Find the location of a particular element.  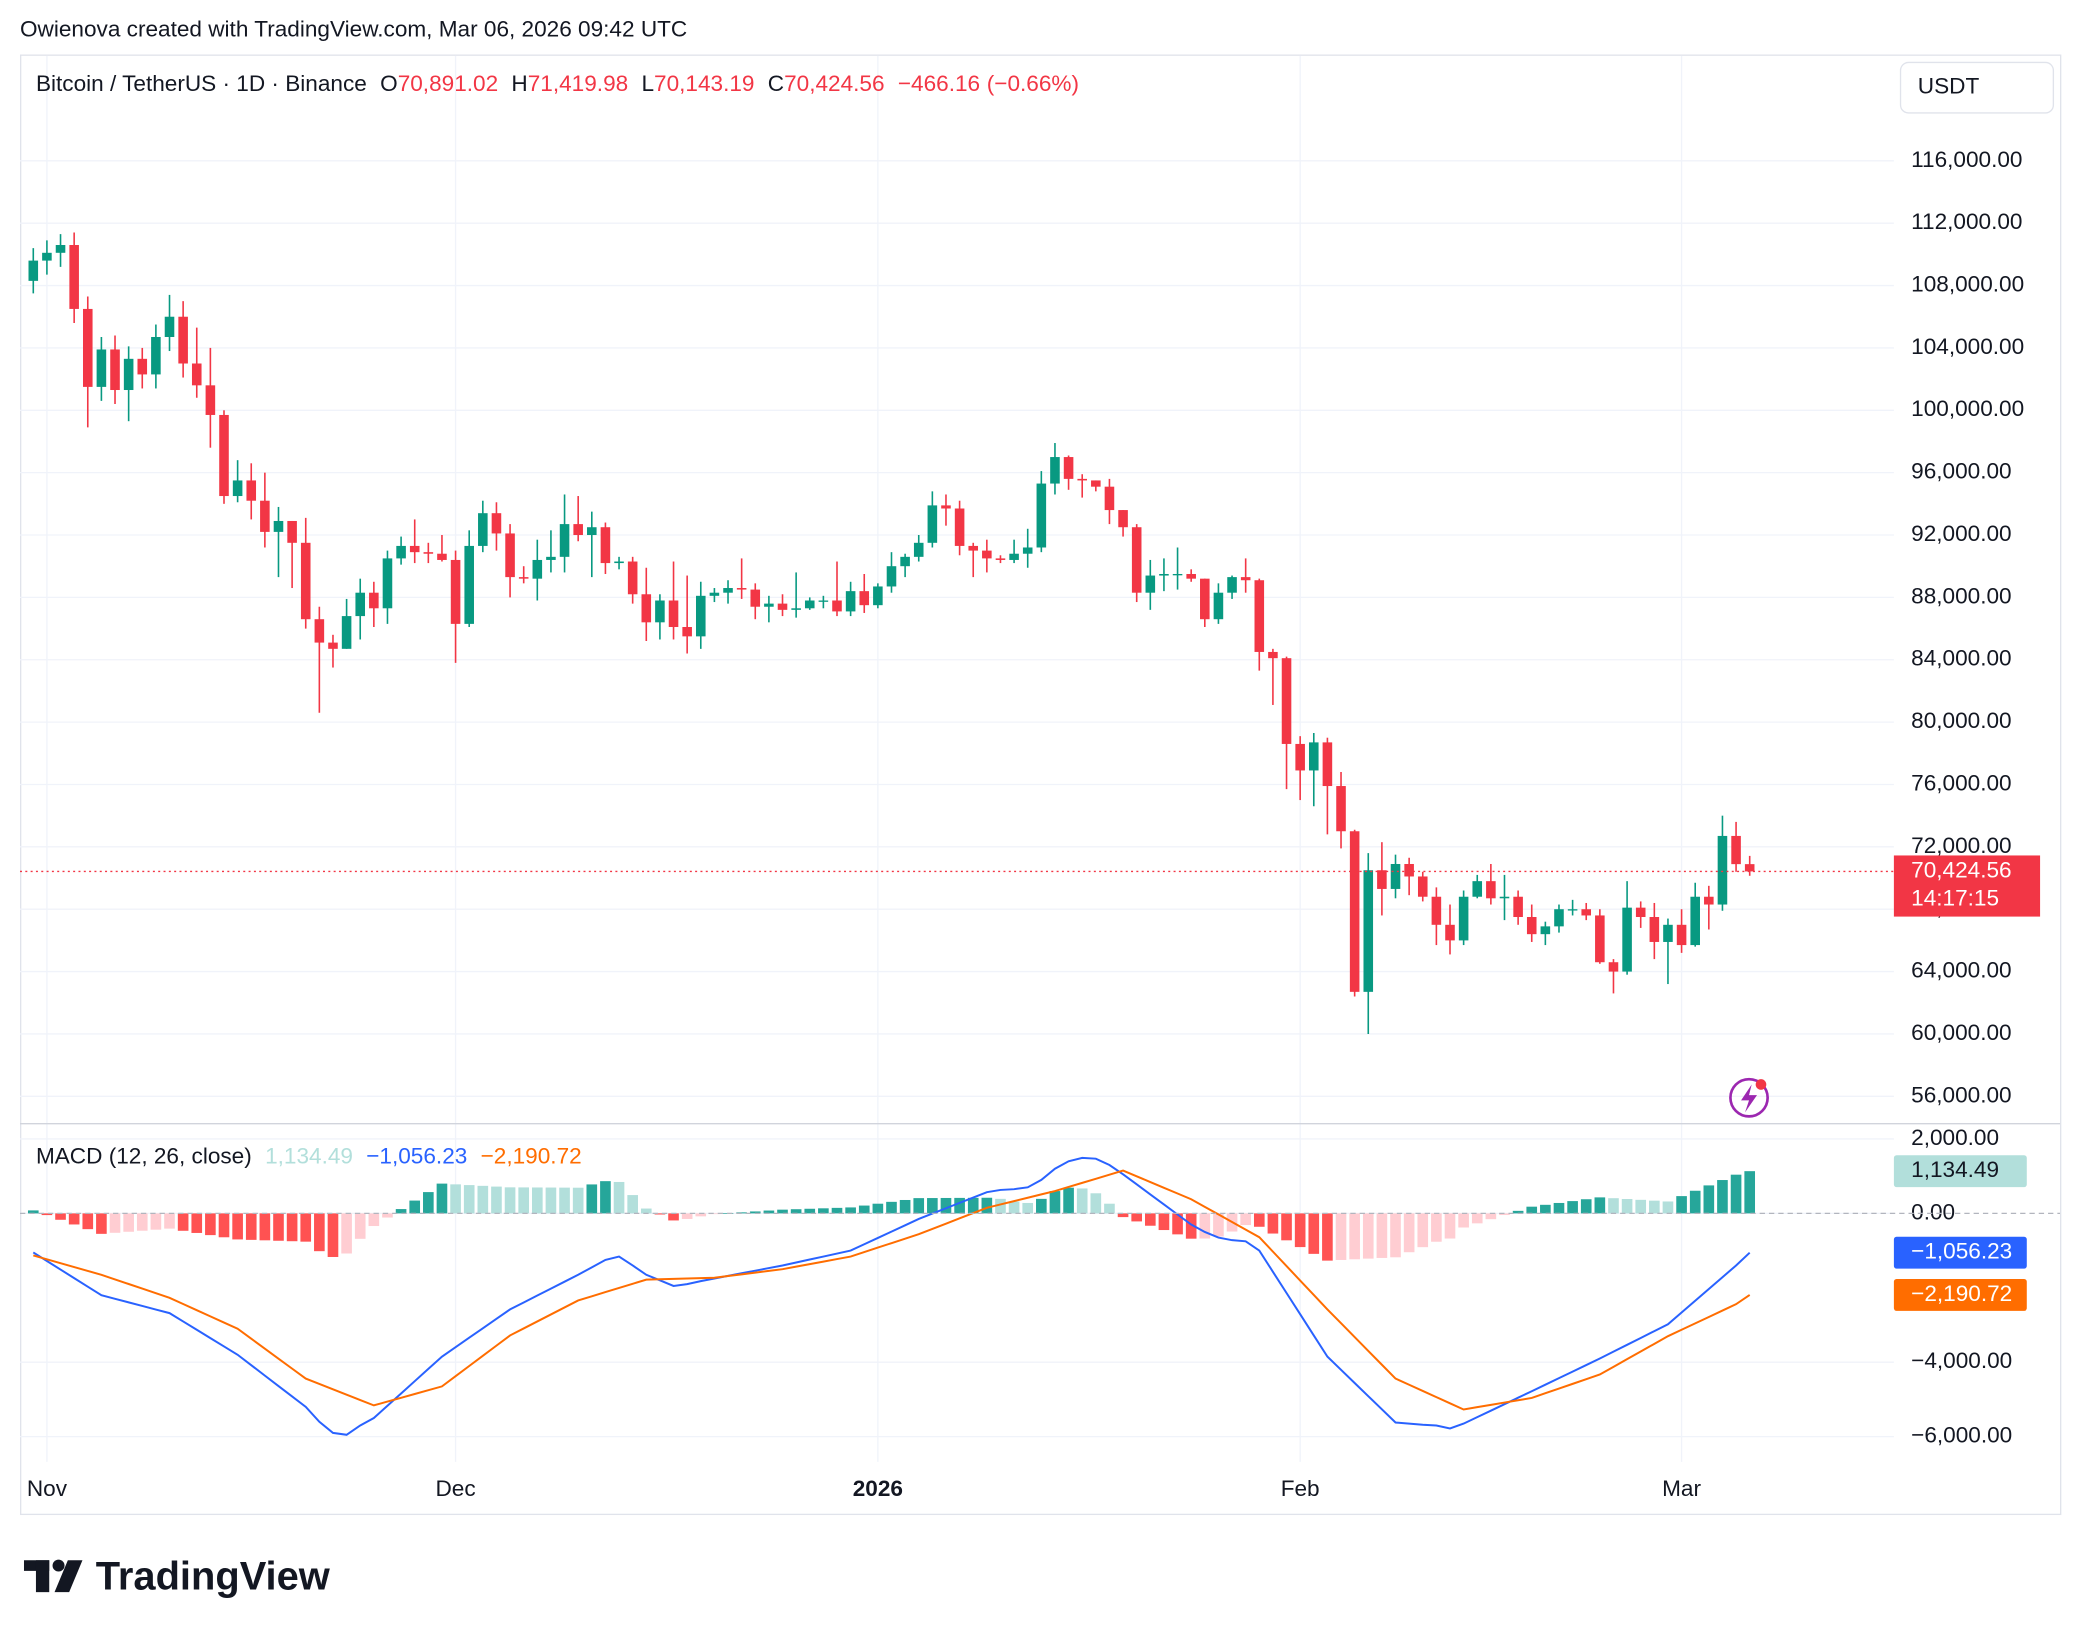

currency-button is located at coordinates (1977, 87).